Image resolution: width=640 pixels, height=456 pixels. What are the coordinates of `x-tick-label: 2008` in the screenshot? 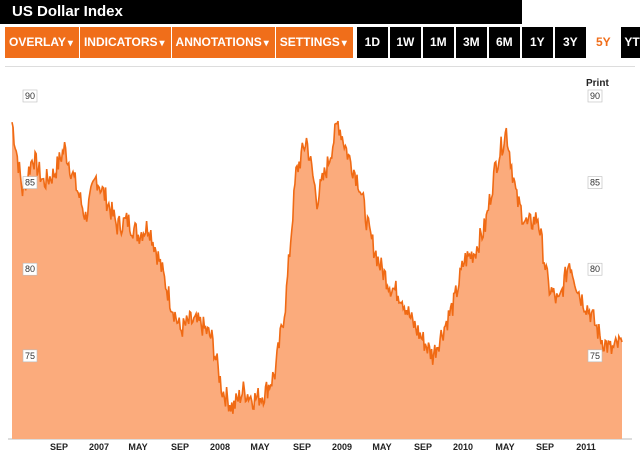 It's located at (220, 447).